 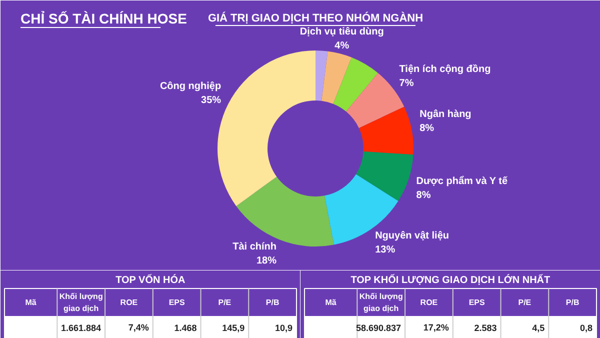 I want to click on text: 1.468, so click(x=185, y=328).